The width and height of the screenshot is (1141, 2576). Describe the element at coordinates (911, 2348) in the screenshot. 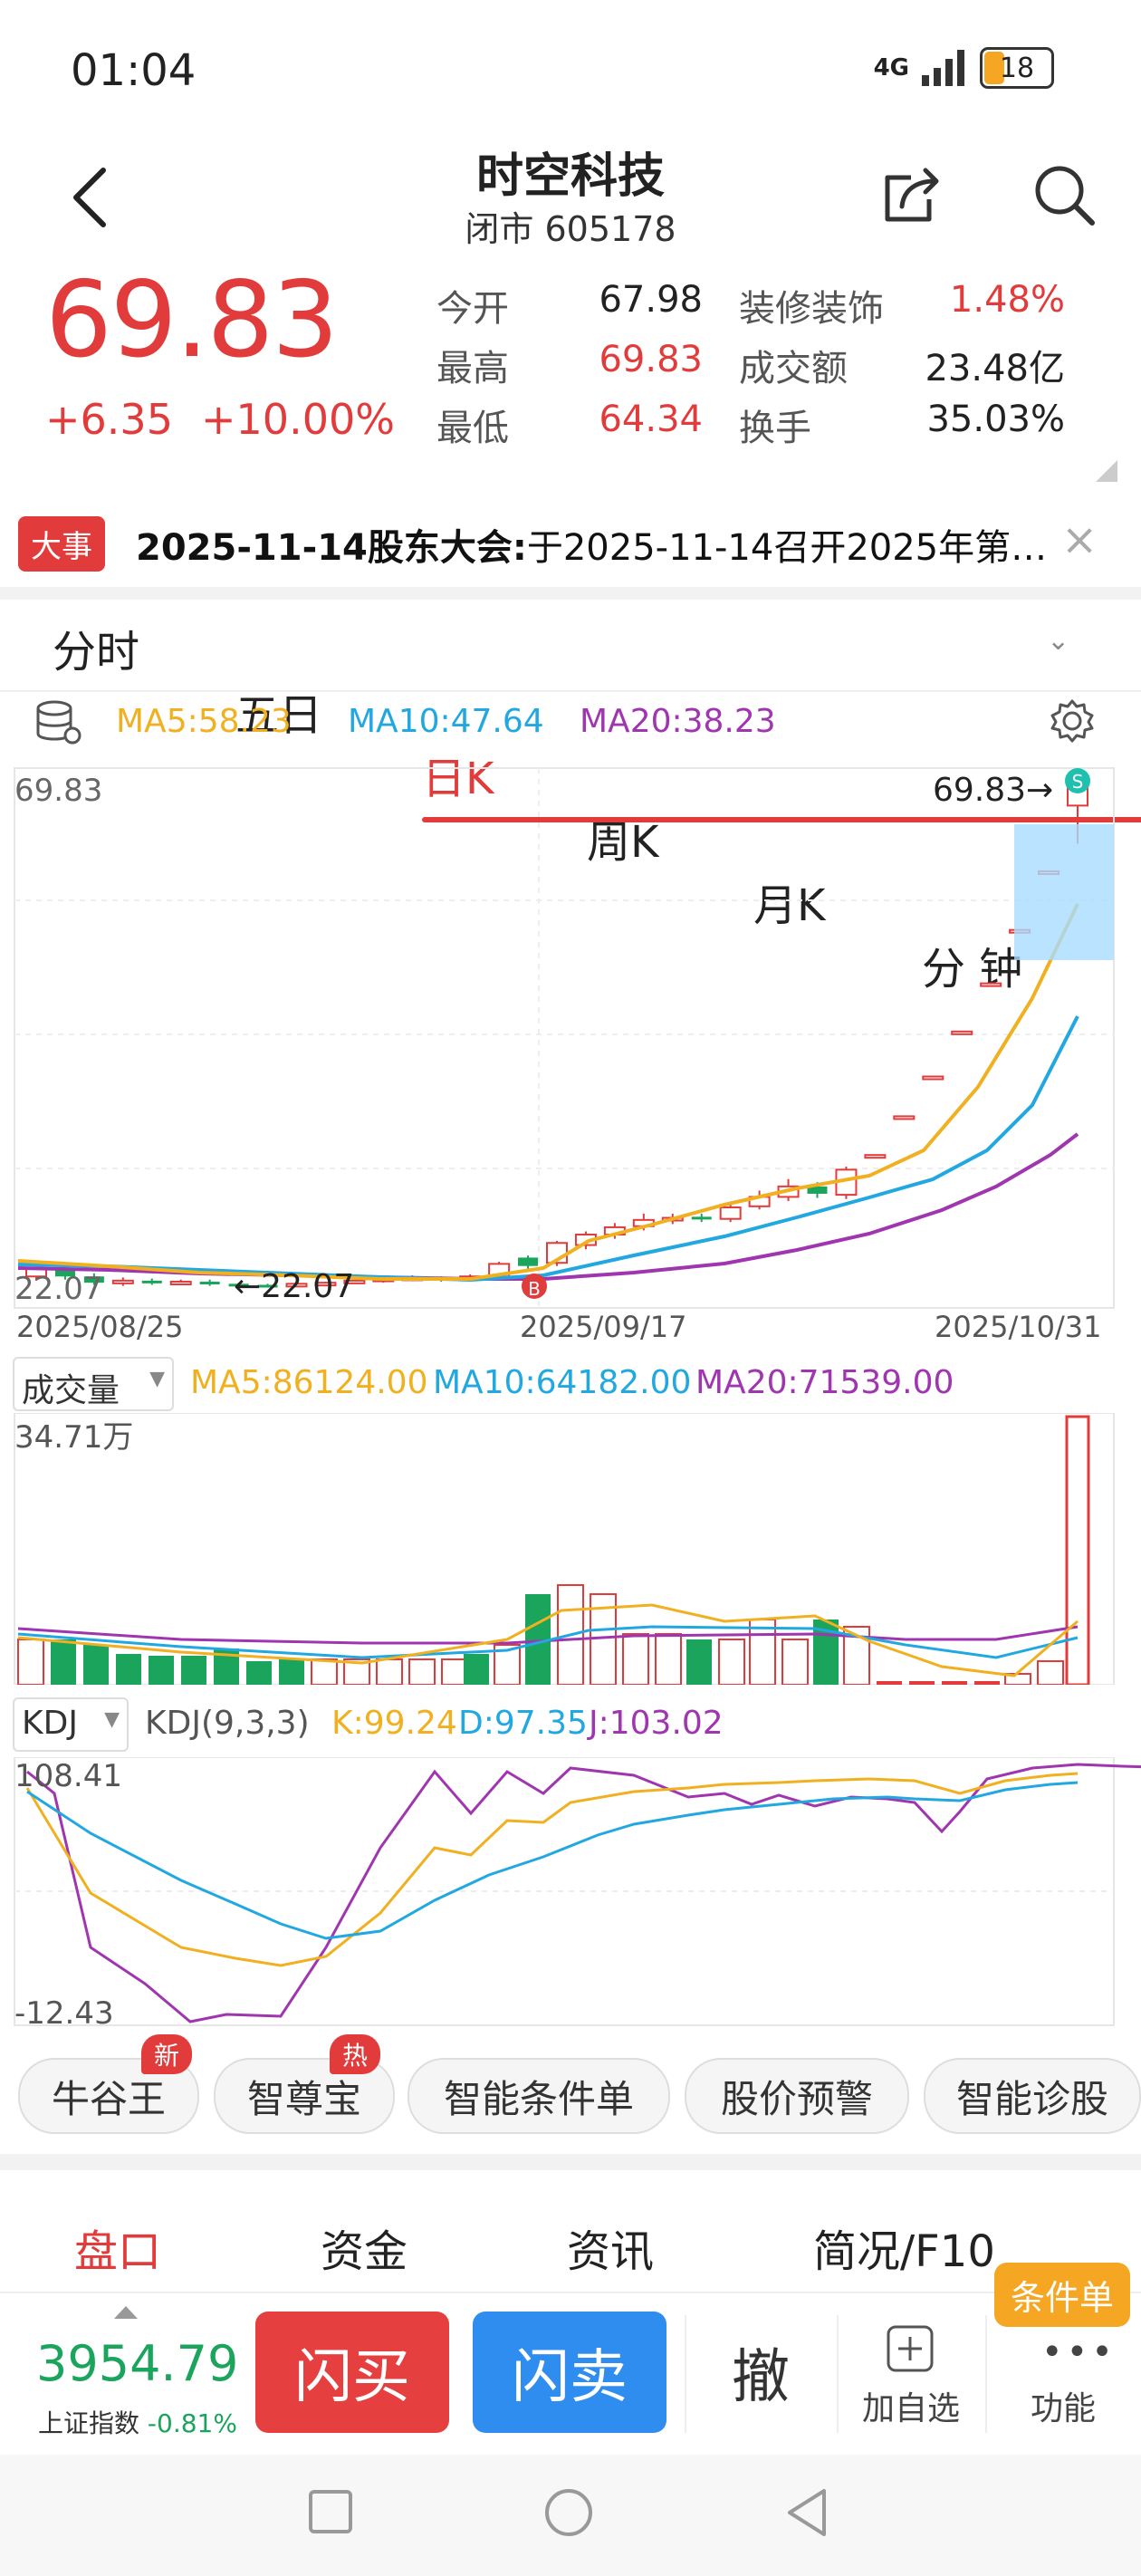

I see `add-icon` at that location.